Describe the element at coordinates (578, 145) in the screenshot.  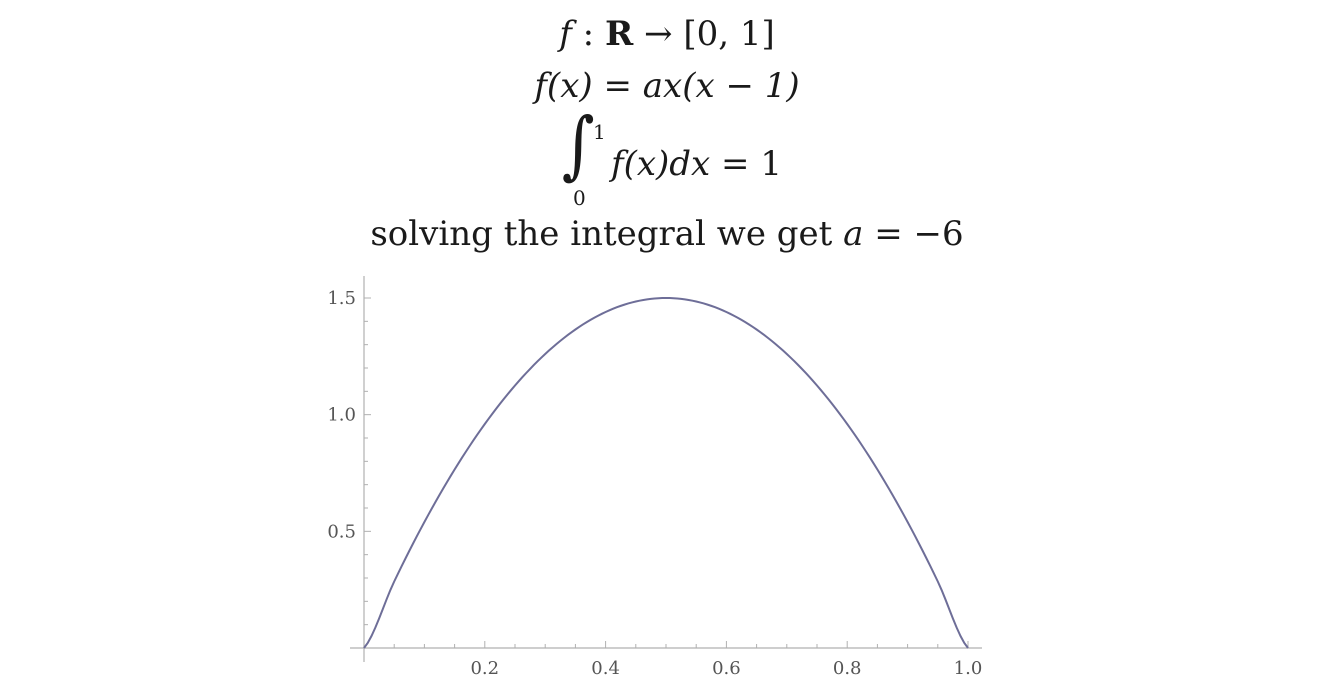
I see `integral-sign-icon: ∫` at that location.